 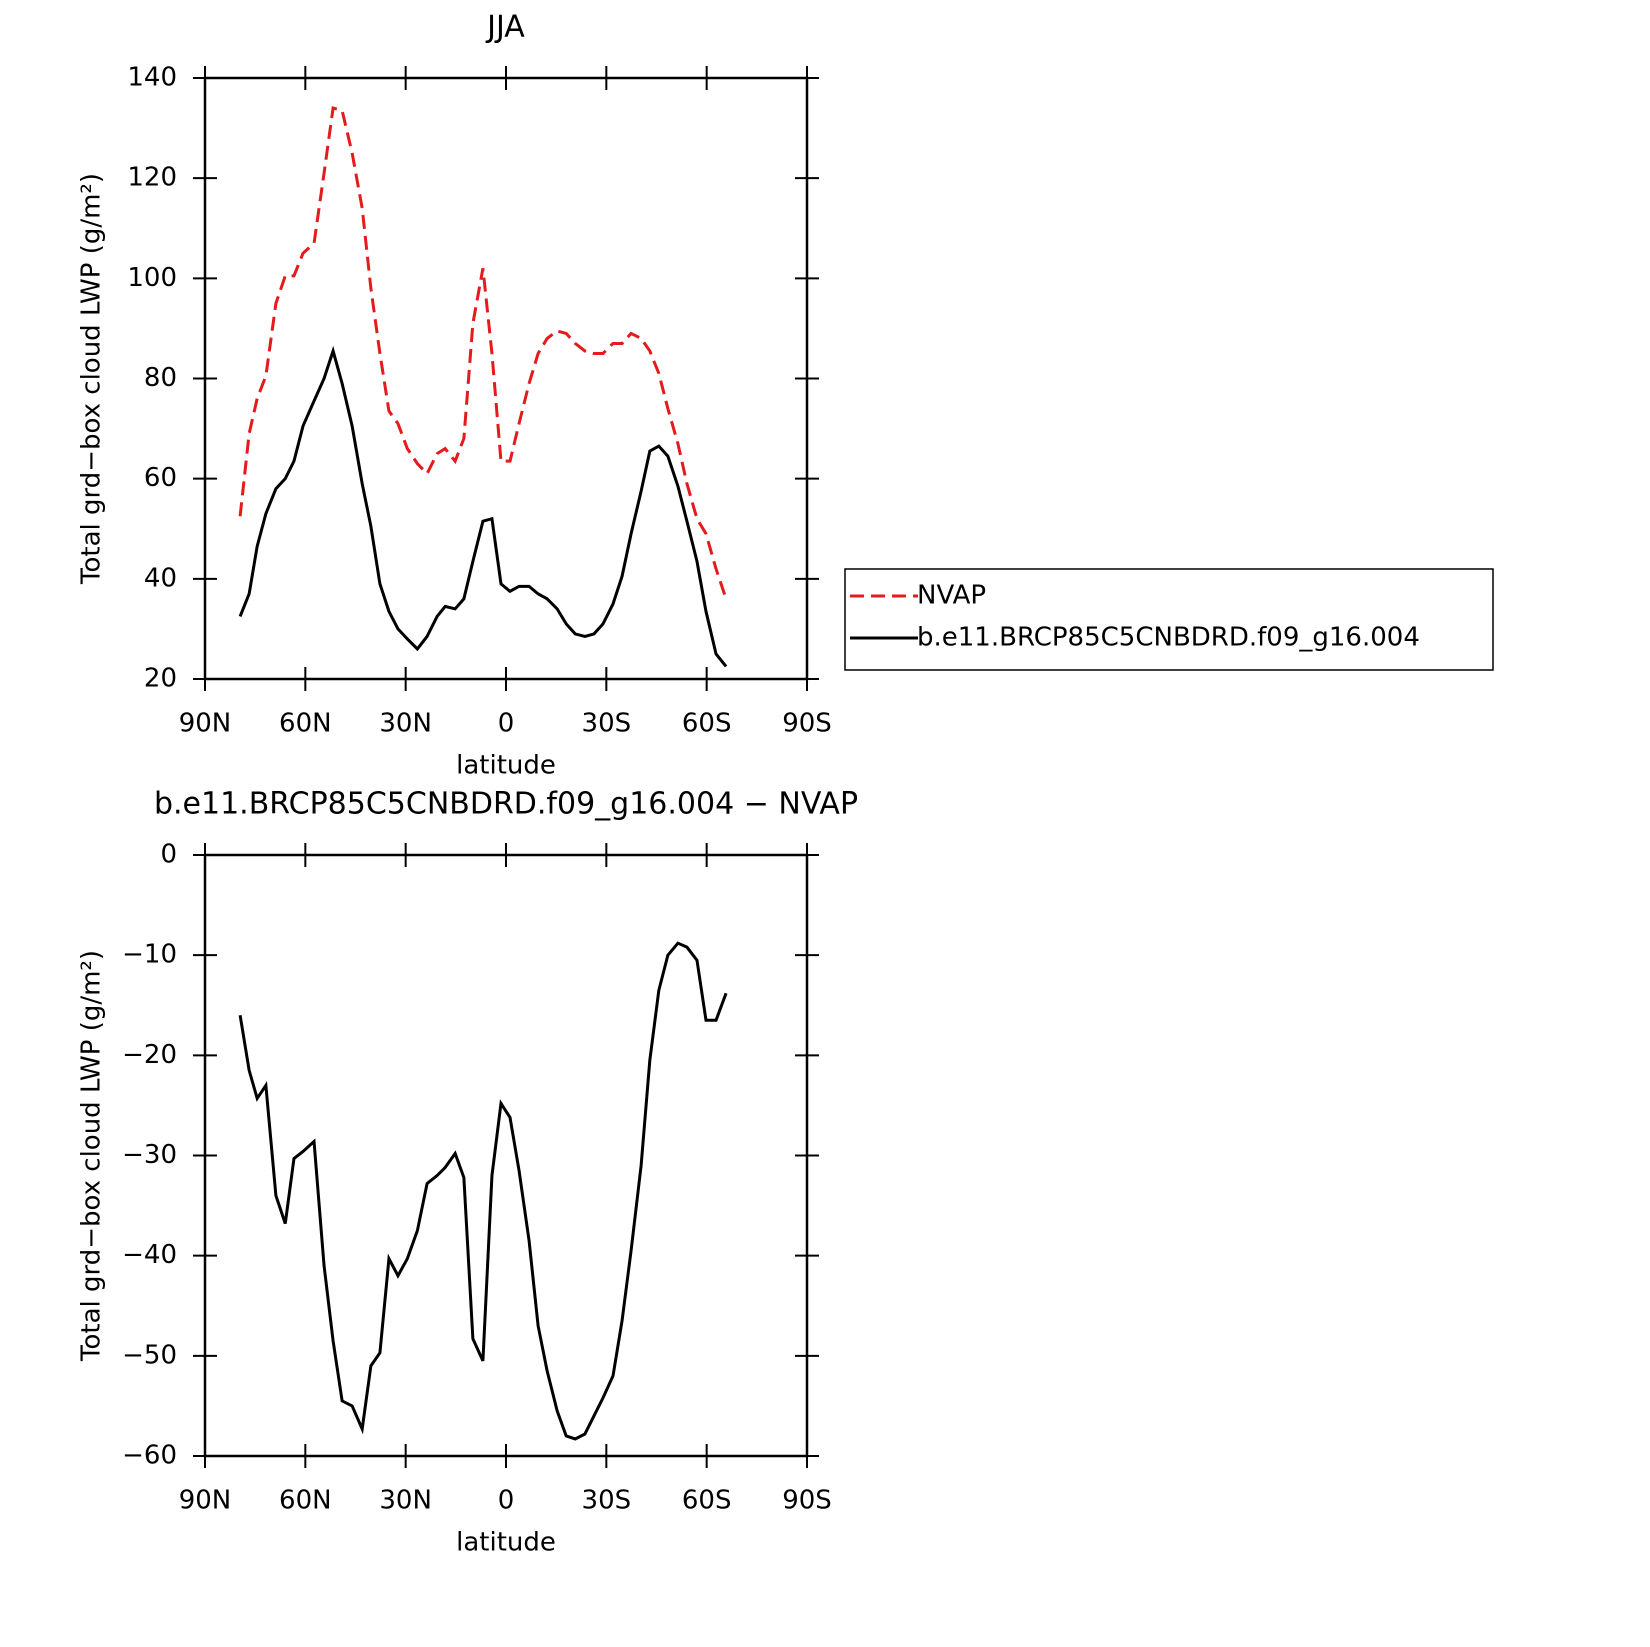 What do you see at coordinates (951, 596) in the screenshot?
I see `legend-label: NVAP` at bounding box center [951, 596].